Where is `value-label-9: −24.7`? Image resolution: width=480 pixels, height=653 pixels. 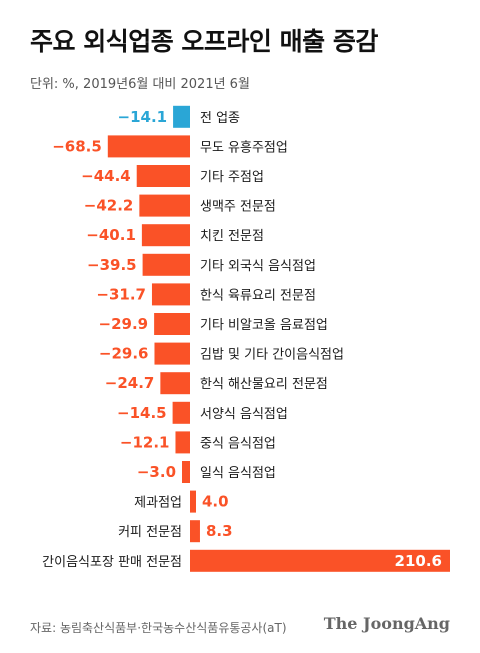
value-label-9: −24.7 is located at coordinates (130, 383).